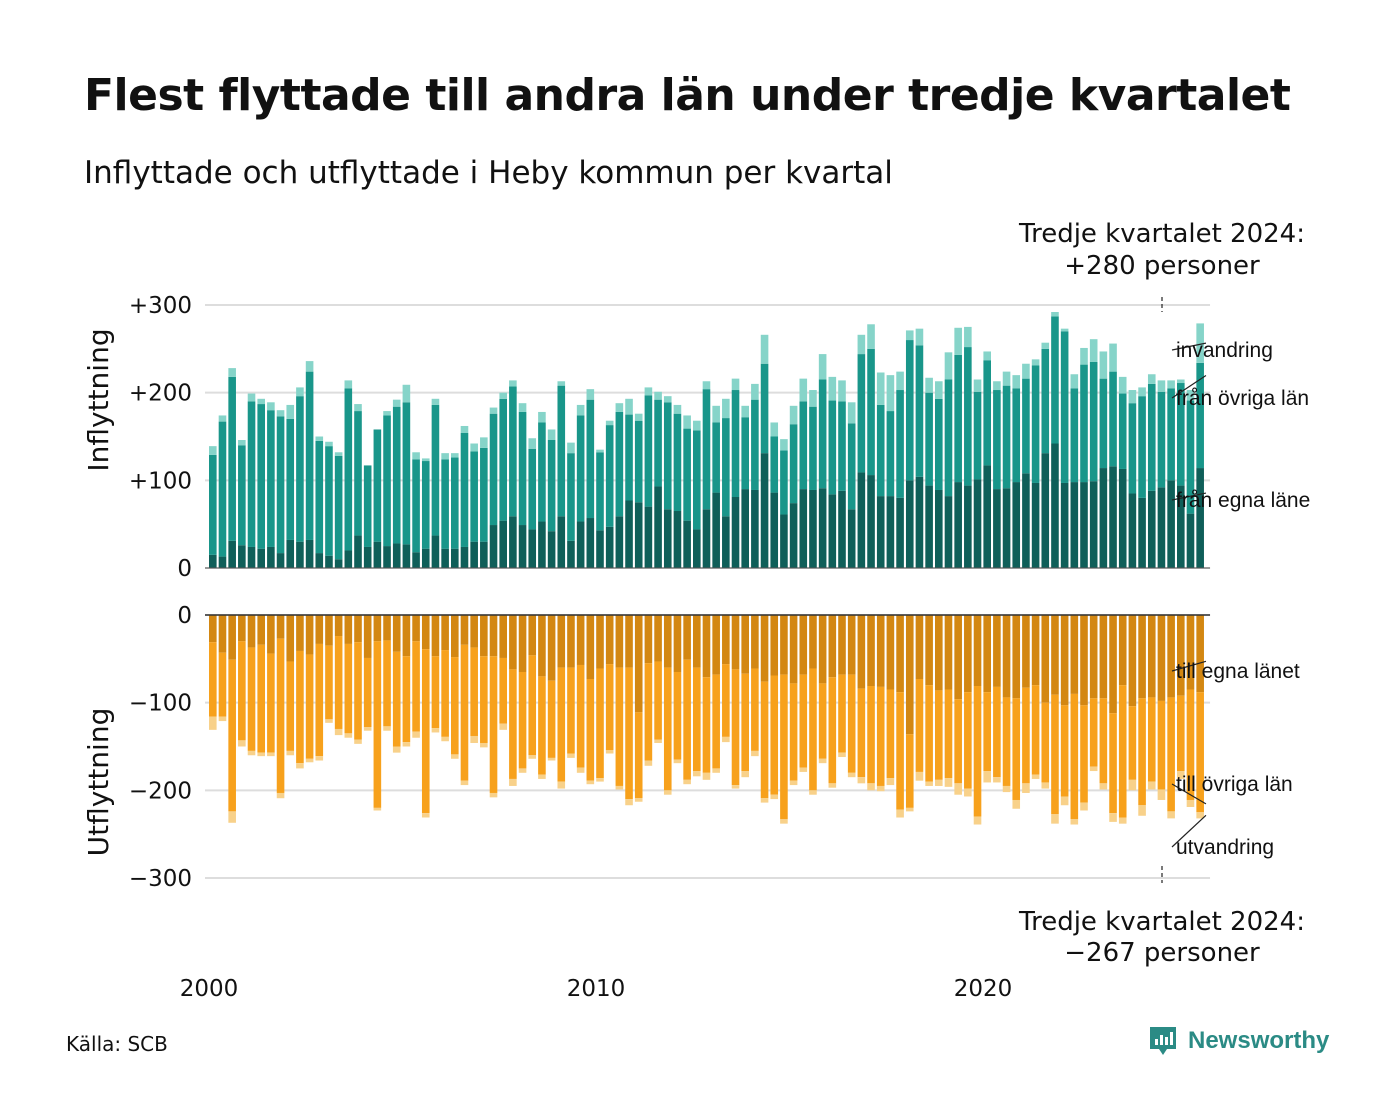 The width and height of the screenshot is (1400, 1120). What do you see at coordinates (1238, 1041) in the screenshot?
I see `newsworthy-logo: Newsworthy` at bounding box center [1238, 1041].